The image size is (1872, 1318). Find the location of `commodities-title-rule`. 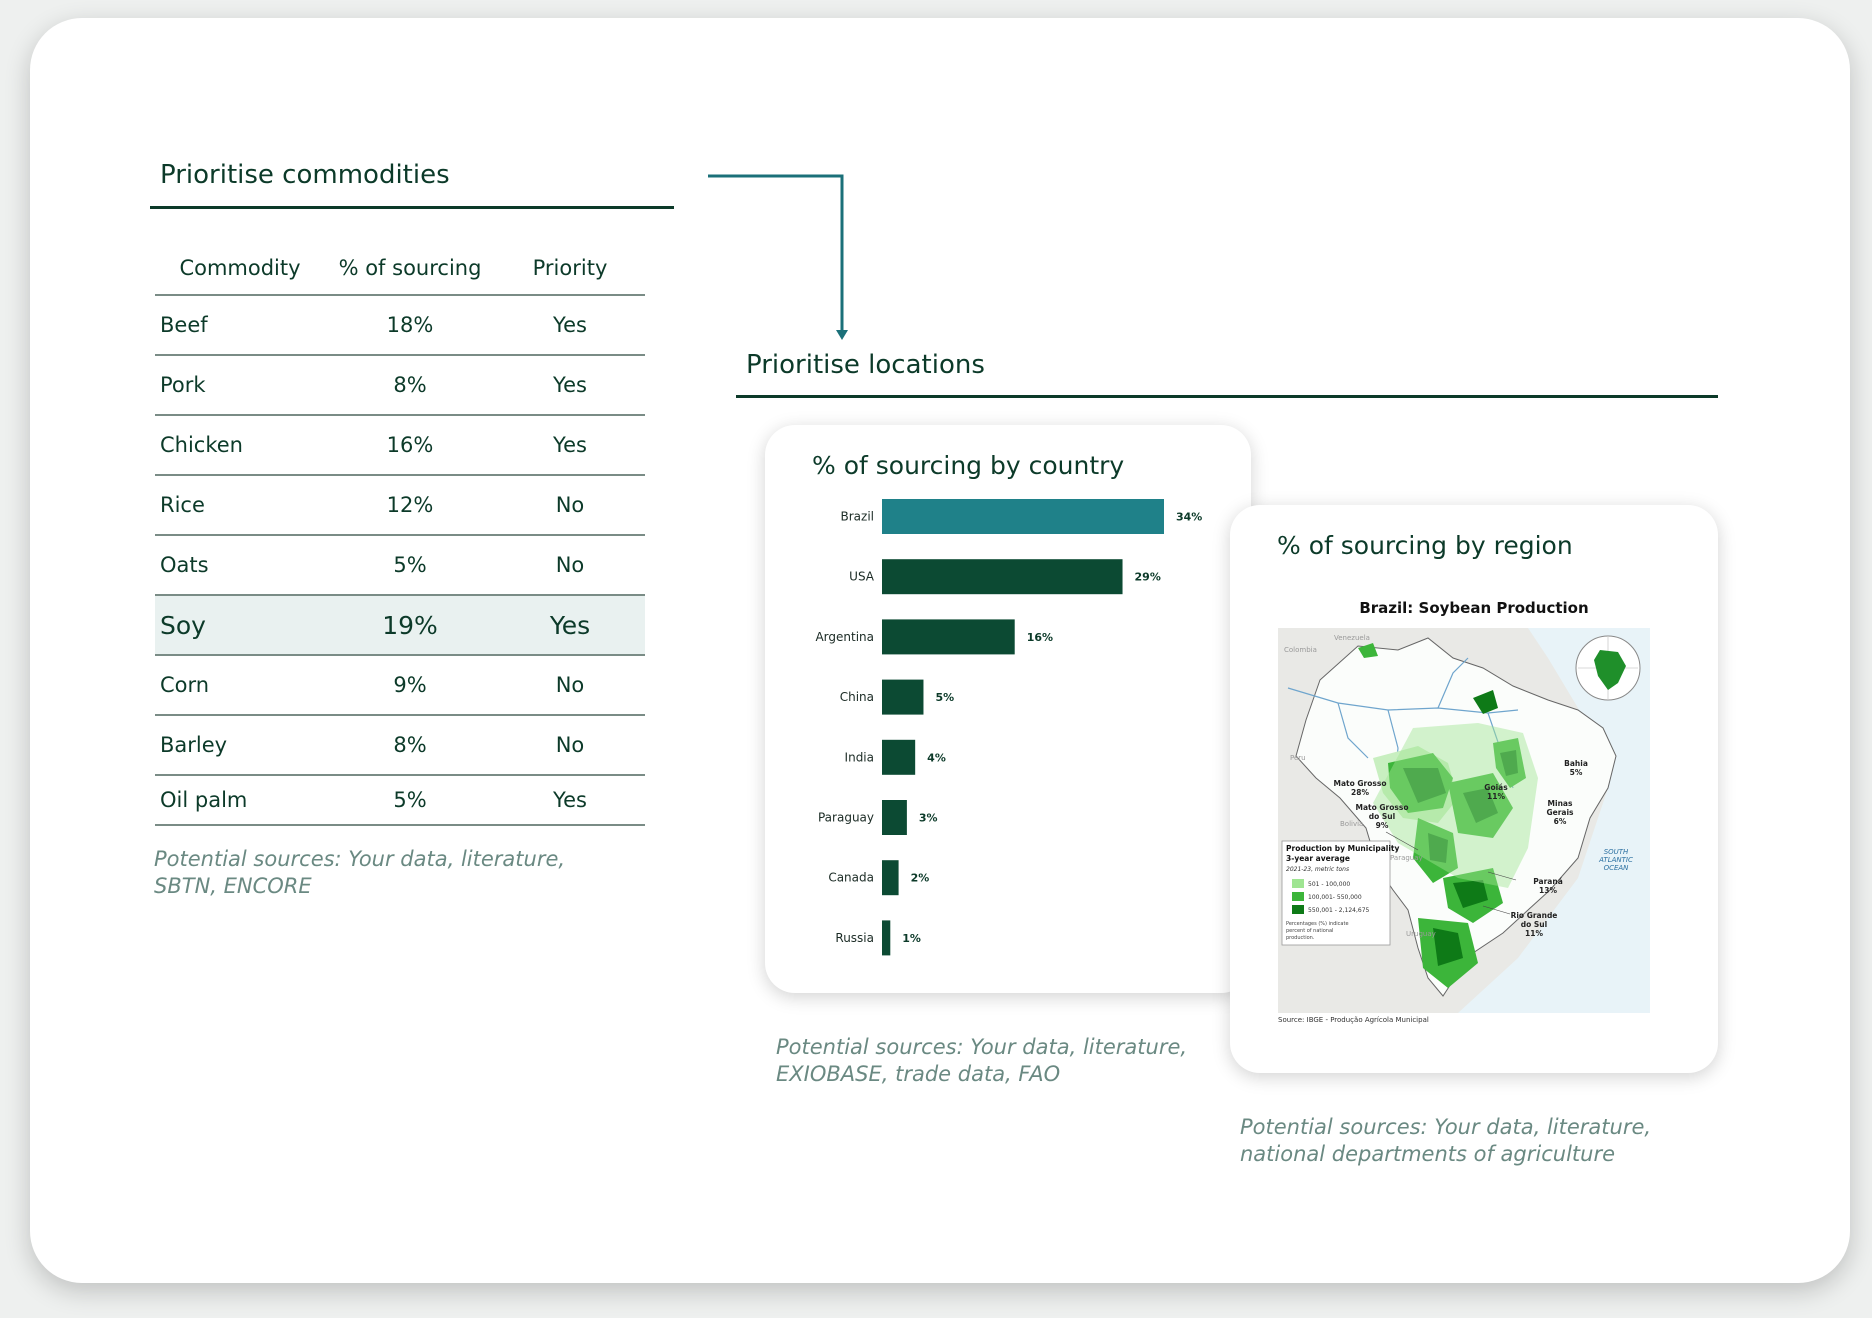

commodities-title-rule is located at coordinates (412, 207).